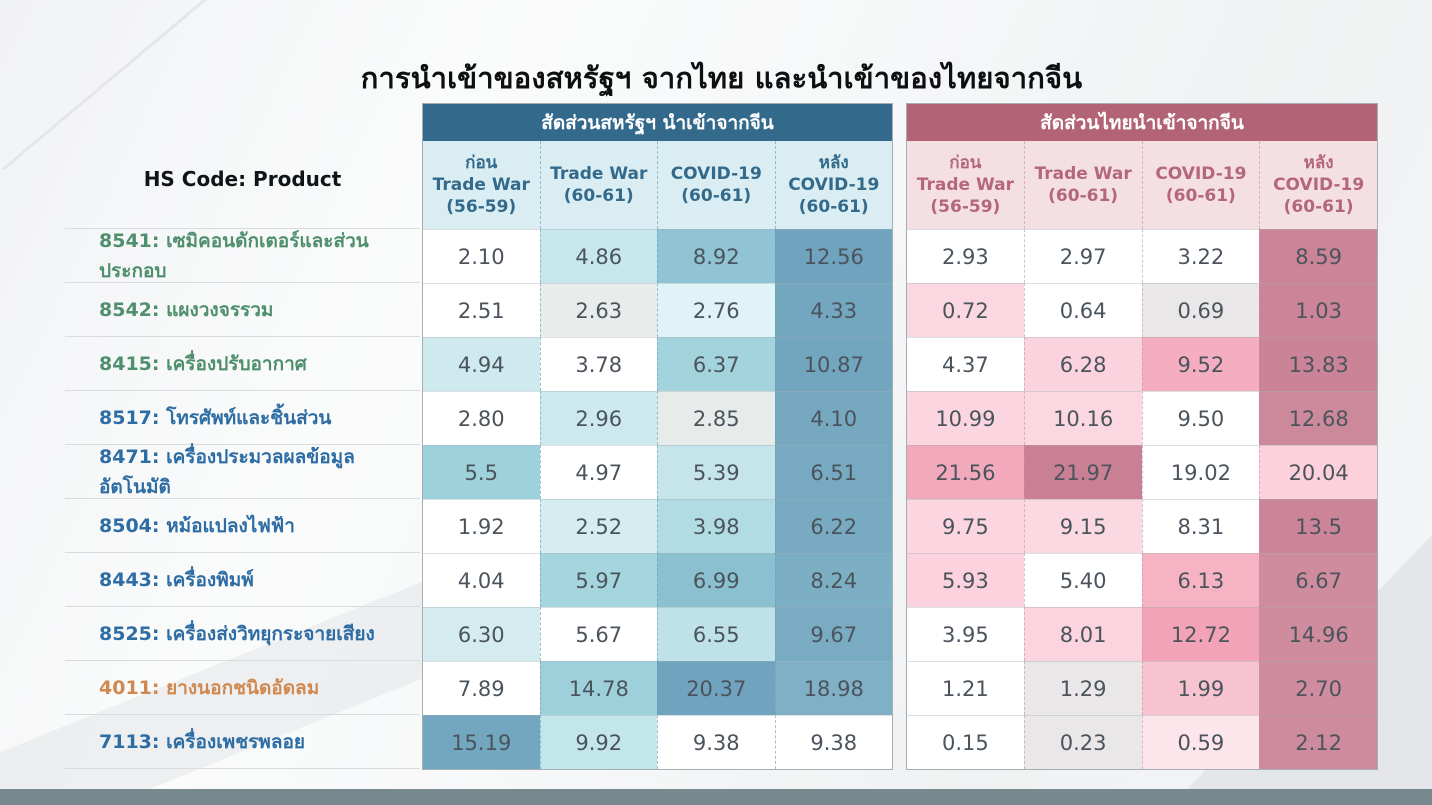 The image size is (1432, 805). What do you see at coordinates (657, 256) in the screenshot?
I see `table-row: 2.10 4.86 8.92 12.56` at bounding box center [657, 256].